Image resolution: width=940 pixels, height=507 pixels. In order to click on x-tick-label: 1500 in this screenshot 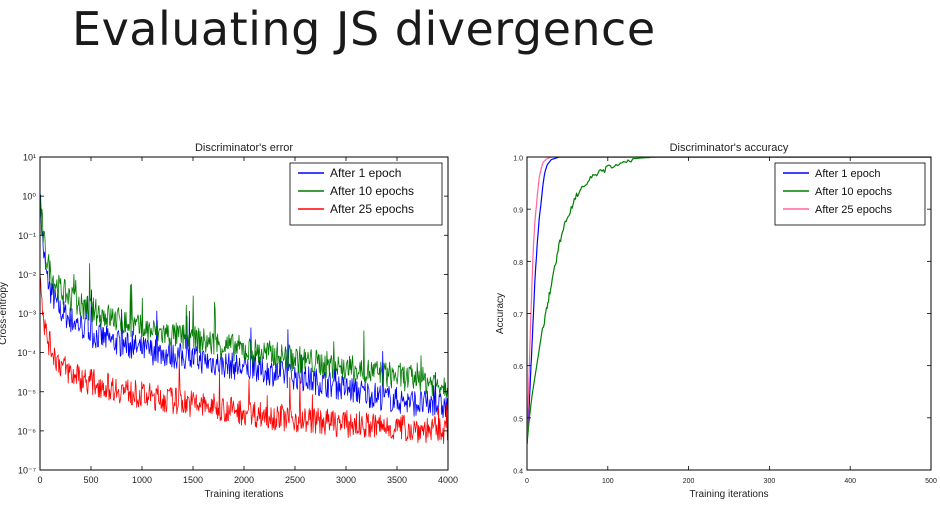, I will do `click(193, 480)`.